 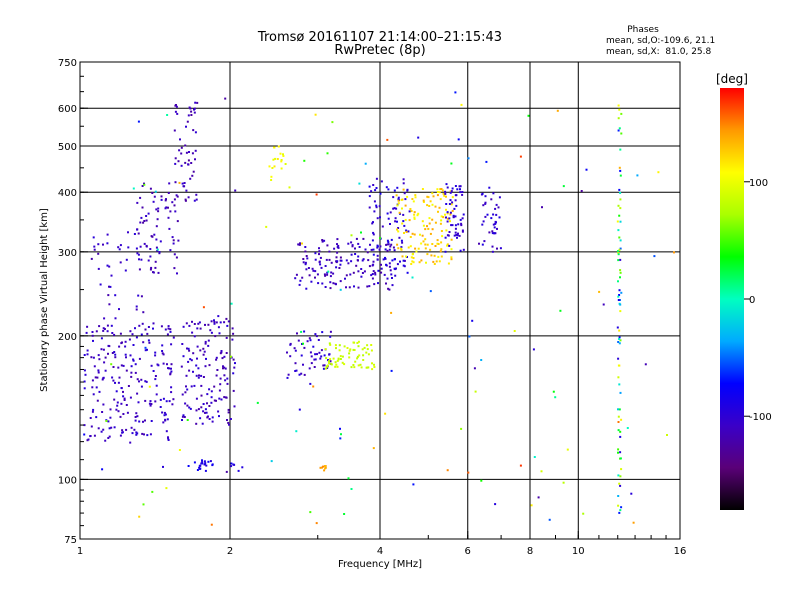 I want to click on colorbar-ticks: 100 0 -100, so click(x=758, y=300).